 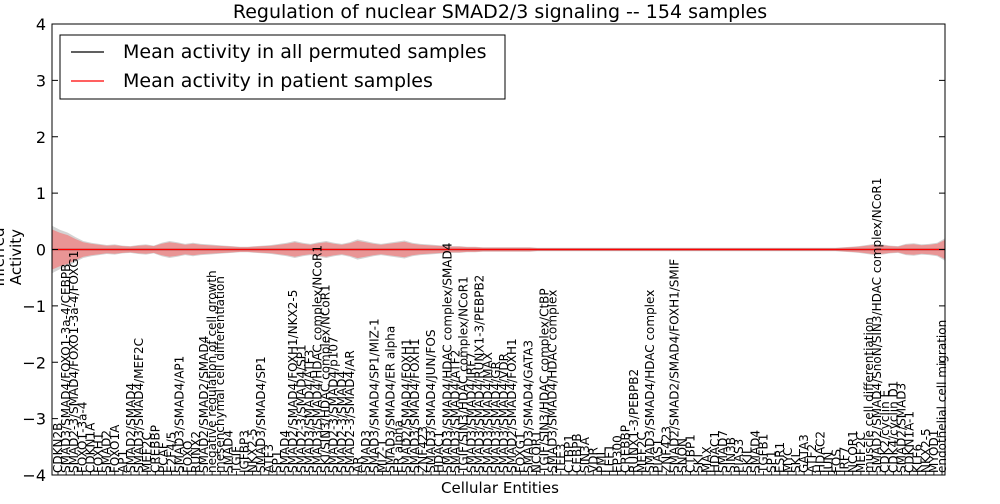 What do you see at coordinates (683, 455) in the screenshot?
I see `x-tick-label: SNON` at bounding box center [683, 455].